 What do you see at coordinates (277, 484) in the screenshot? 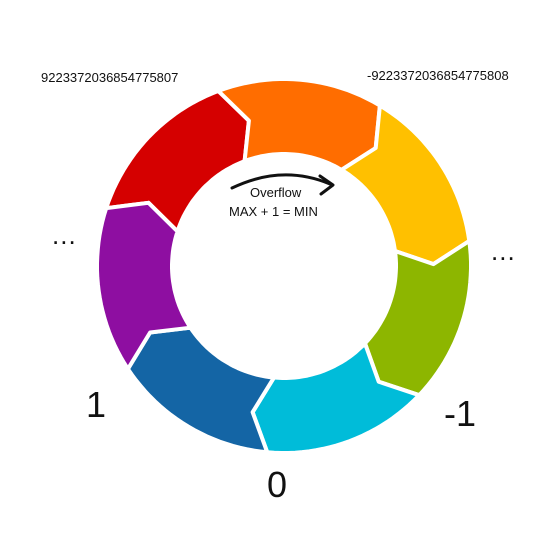
I see `label-zero: 0` at bounding box center [277, 484].